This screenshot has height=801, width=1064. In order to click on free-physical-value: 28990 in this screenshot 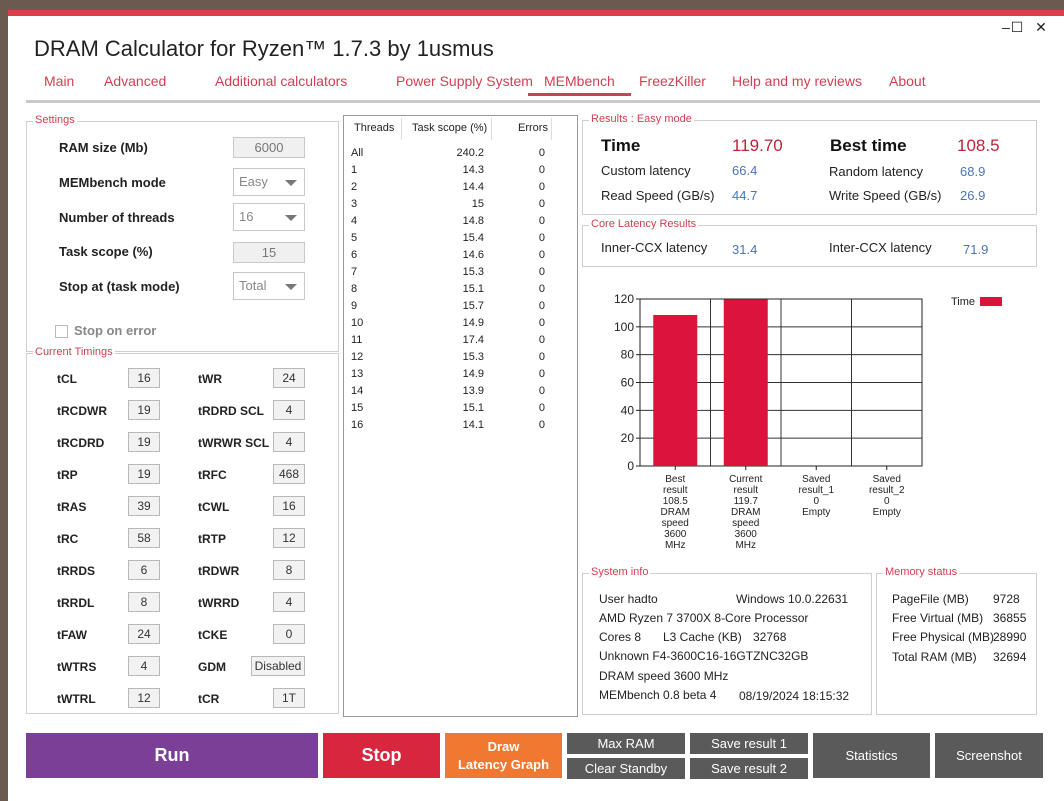, I will do `click(1010, 637)`.